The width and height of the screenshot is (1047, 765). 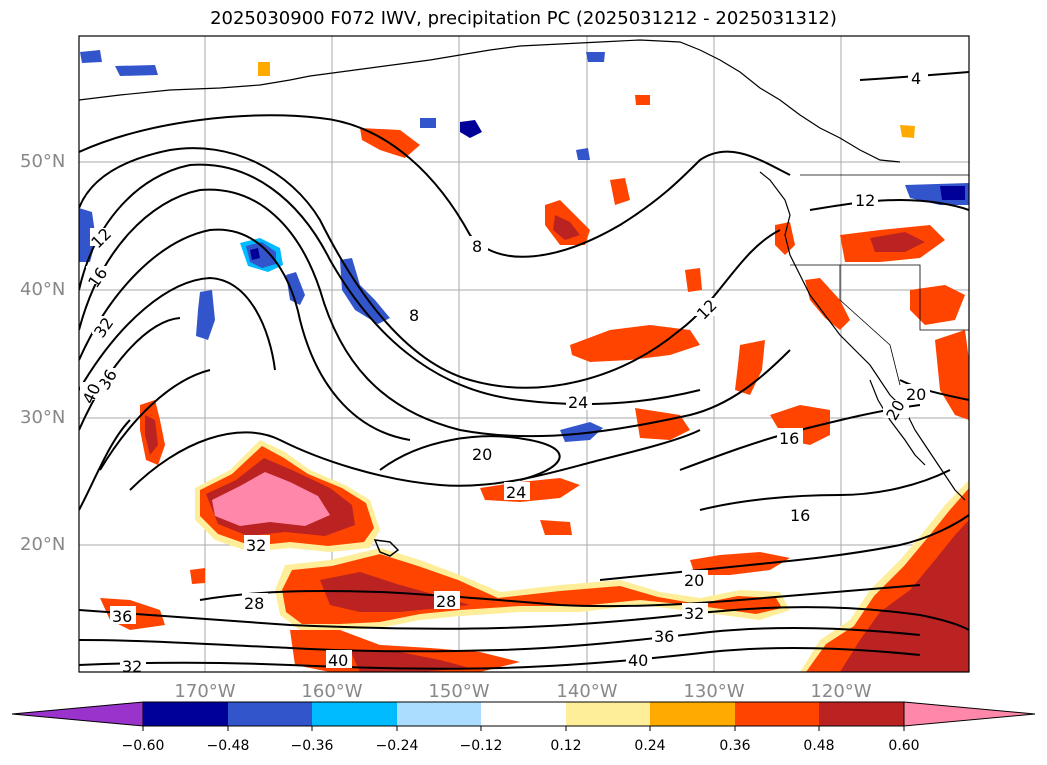 I want to click on contour-20b, so click(x=784, y=547).